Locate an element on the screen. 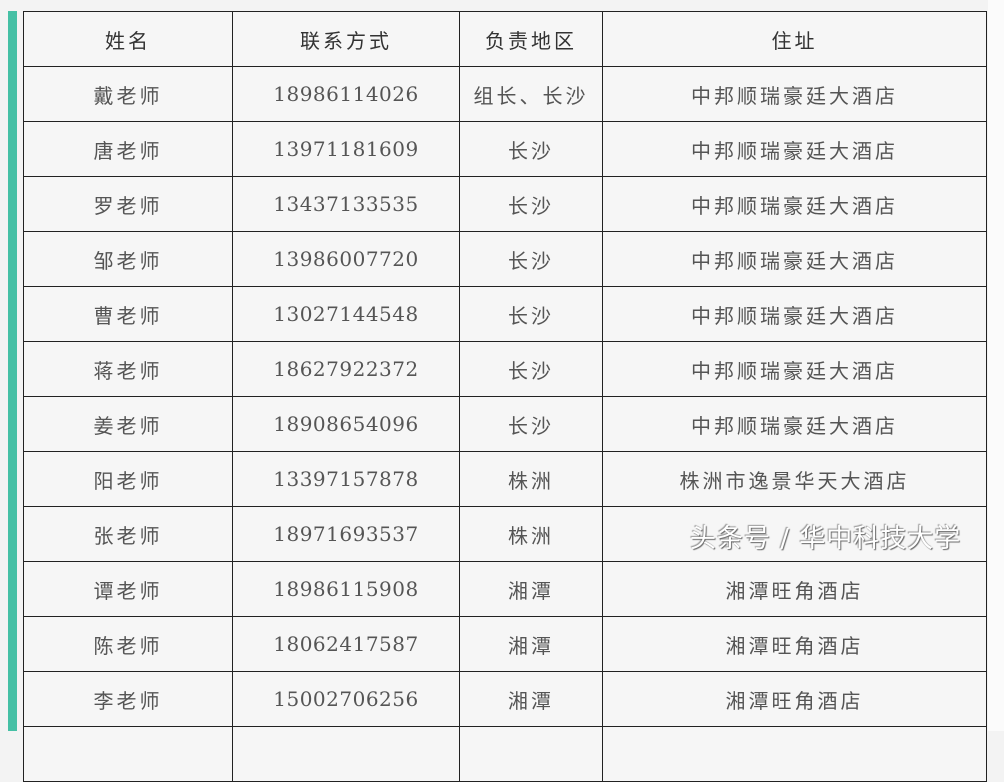  cell-phone: 18908654096 is located at coordinates (346, 424).